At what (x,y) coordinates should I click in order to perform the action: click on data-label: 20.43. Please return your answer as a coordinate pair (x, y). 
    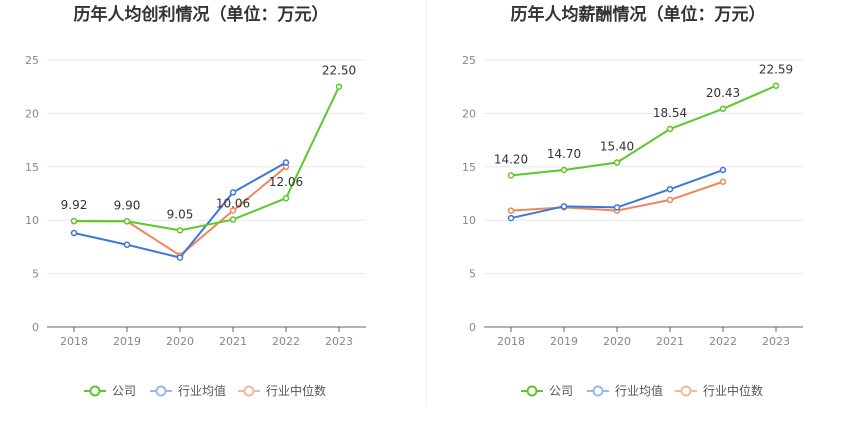
    Looking at the image, I should click on (723, 93).